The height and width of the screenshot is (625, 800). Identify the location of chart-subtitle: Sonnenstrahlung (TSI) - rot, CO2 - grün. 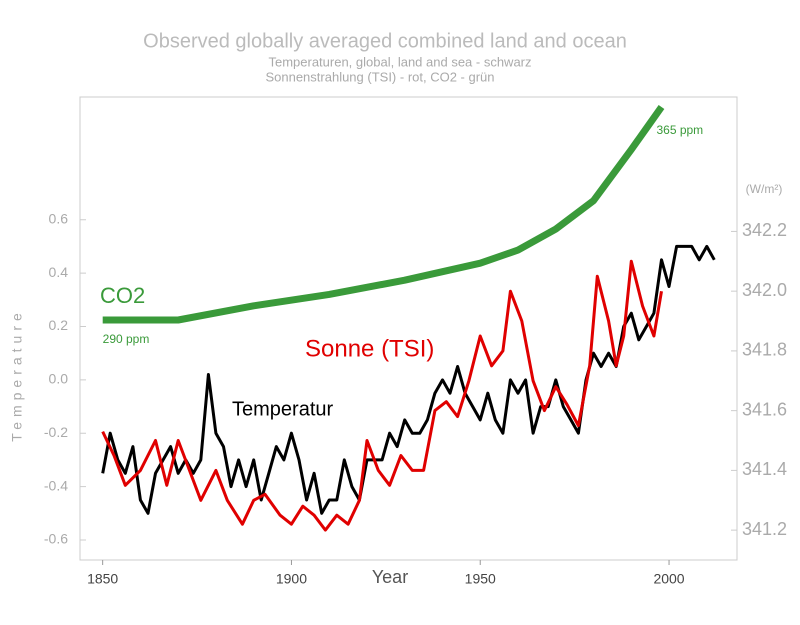
(379, 76).